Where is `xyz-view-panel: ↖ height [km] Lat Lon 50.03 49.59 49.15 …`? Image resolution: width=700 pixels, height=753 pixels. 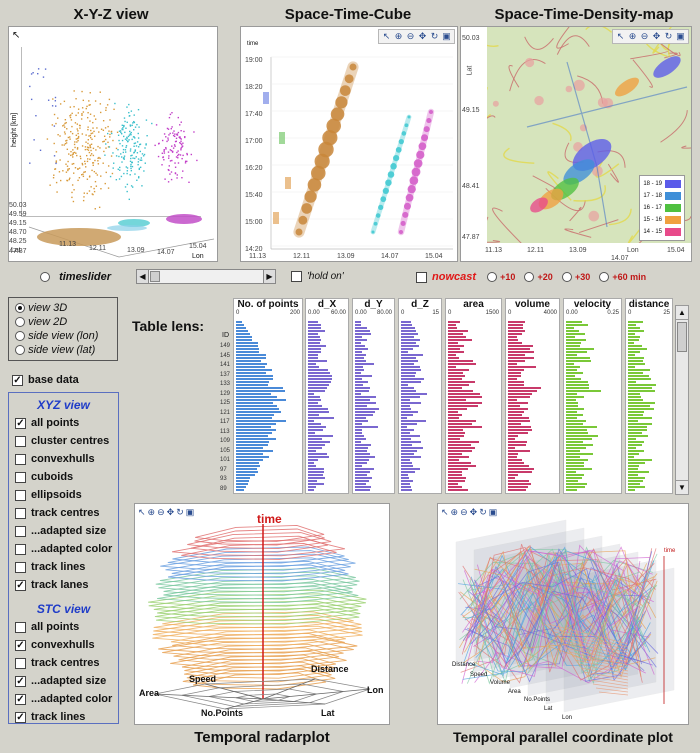
xyz-view-panel: ↖ height [km] Lat Lon 50.03 49.59 49.15 … is located at coordinates (113, 144).